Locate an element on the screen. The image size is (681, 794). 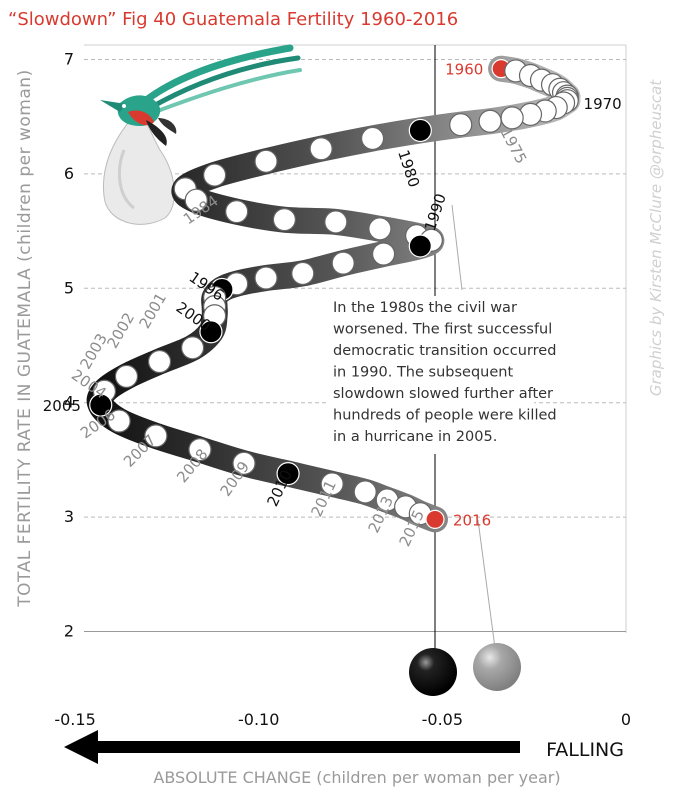
year-label: 2016 is located at coordinates (472, 520).